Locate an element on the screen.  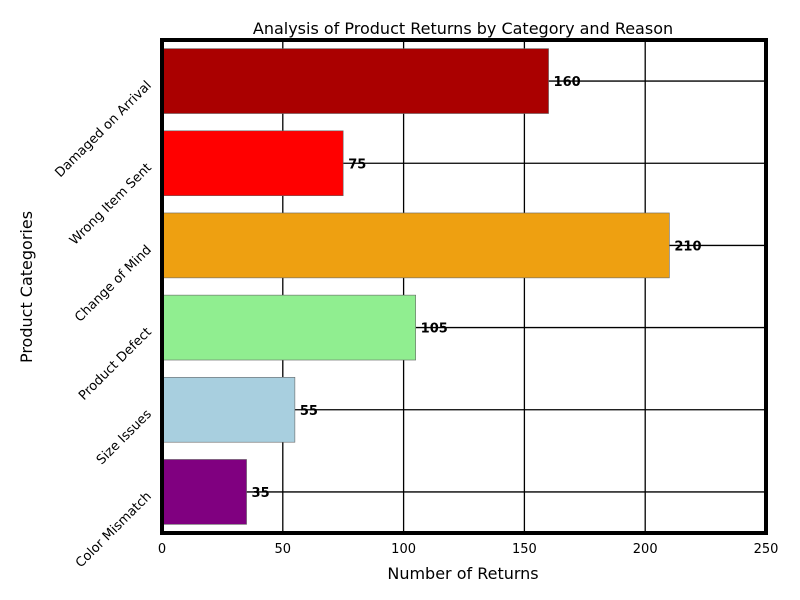
x-tick-label: 50 is located at coordinates (283, 549).